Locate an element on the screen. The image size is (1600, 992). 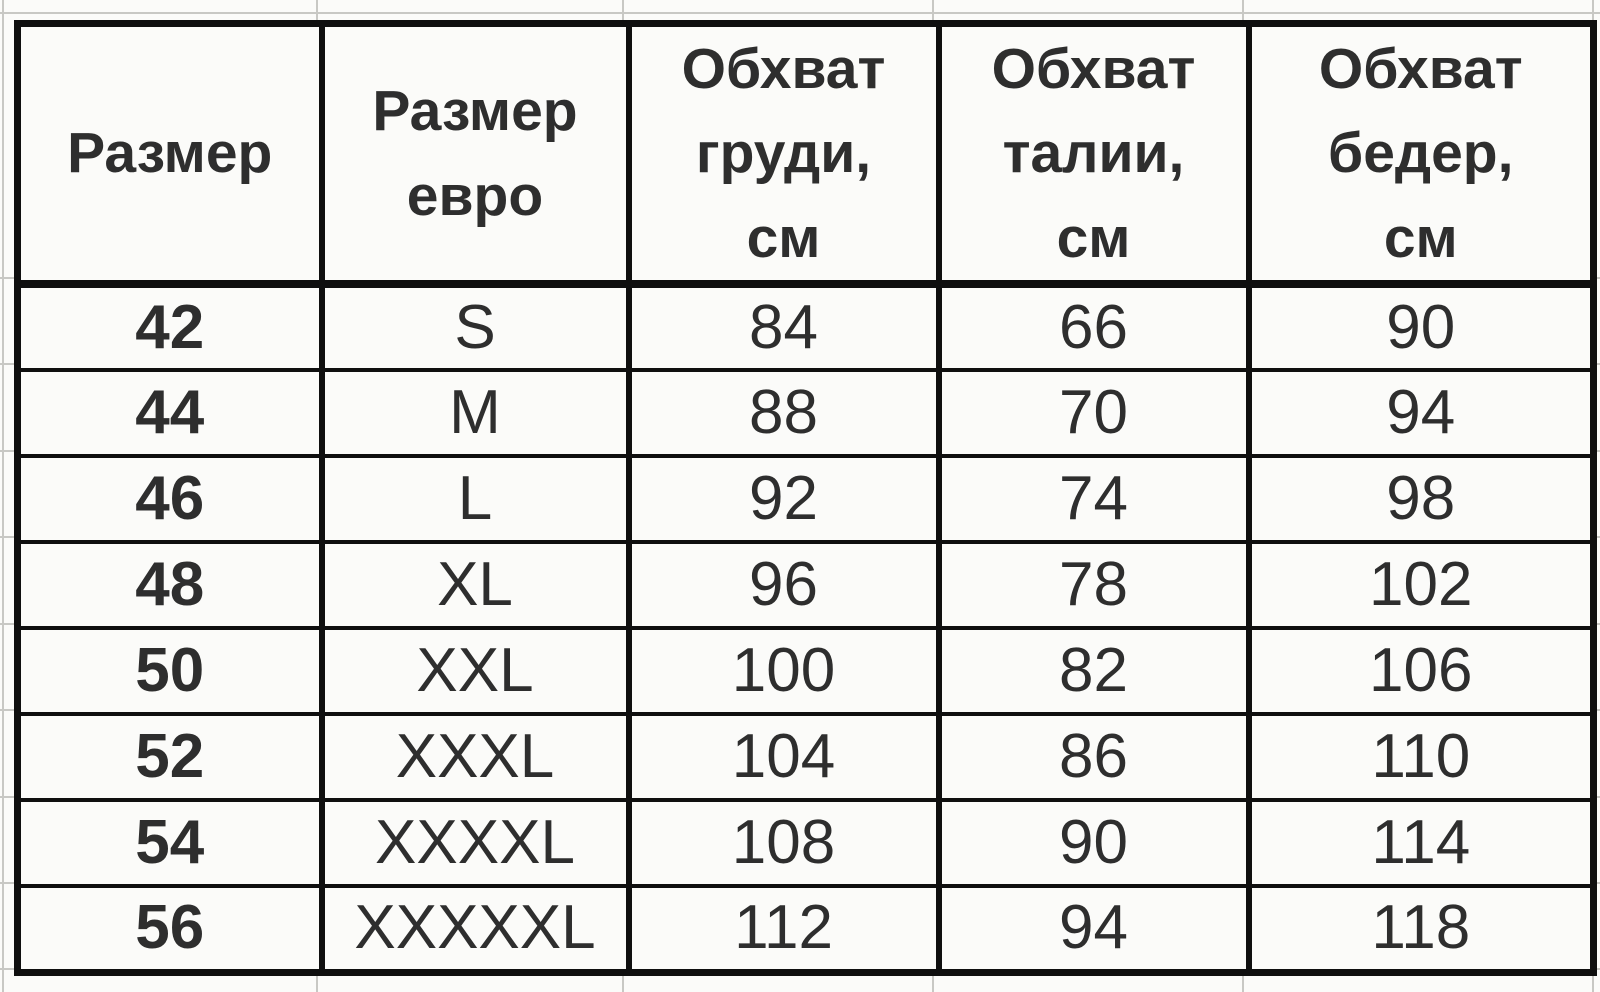
cell-waist: 66 is located at coordinates (1093, 327).